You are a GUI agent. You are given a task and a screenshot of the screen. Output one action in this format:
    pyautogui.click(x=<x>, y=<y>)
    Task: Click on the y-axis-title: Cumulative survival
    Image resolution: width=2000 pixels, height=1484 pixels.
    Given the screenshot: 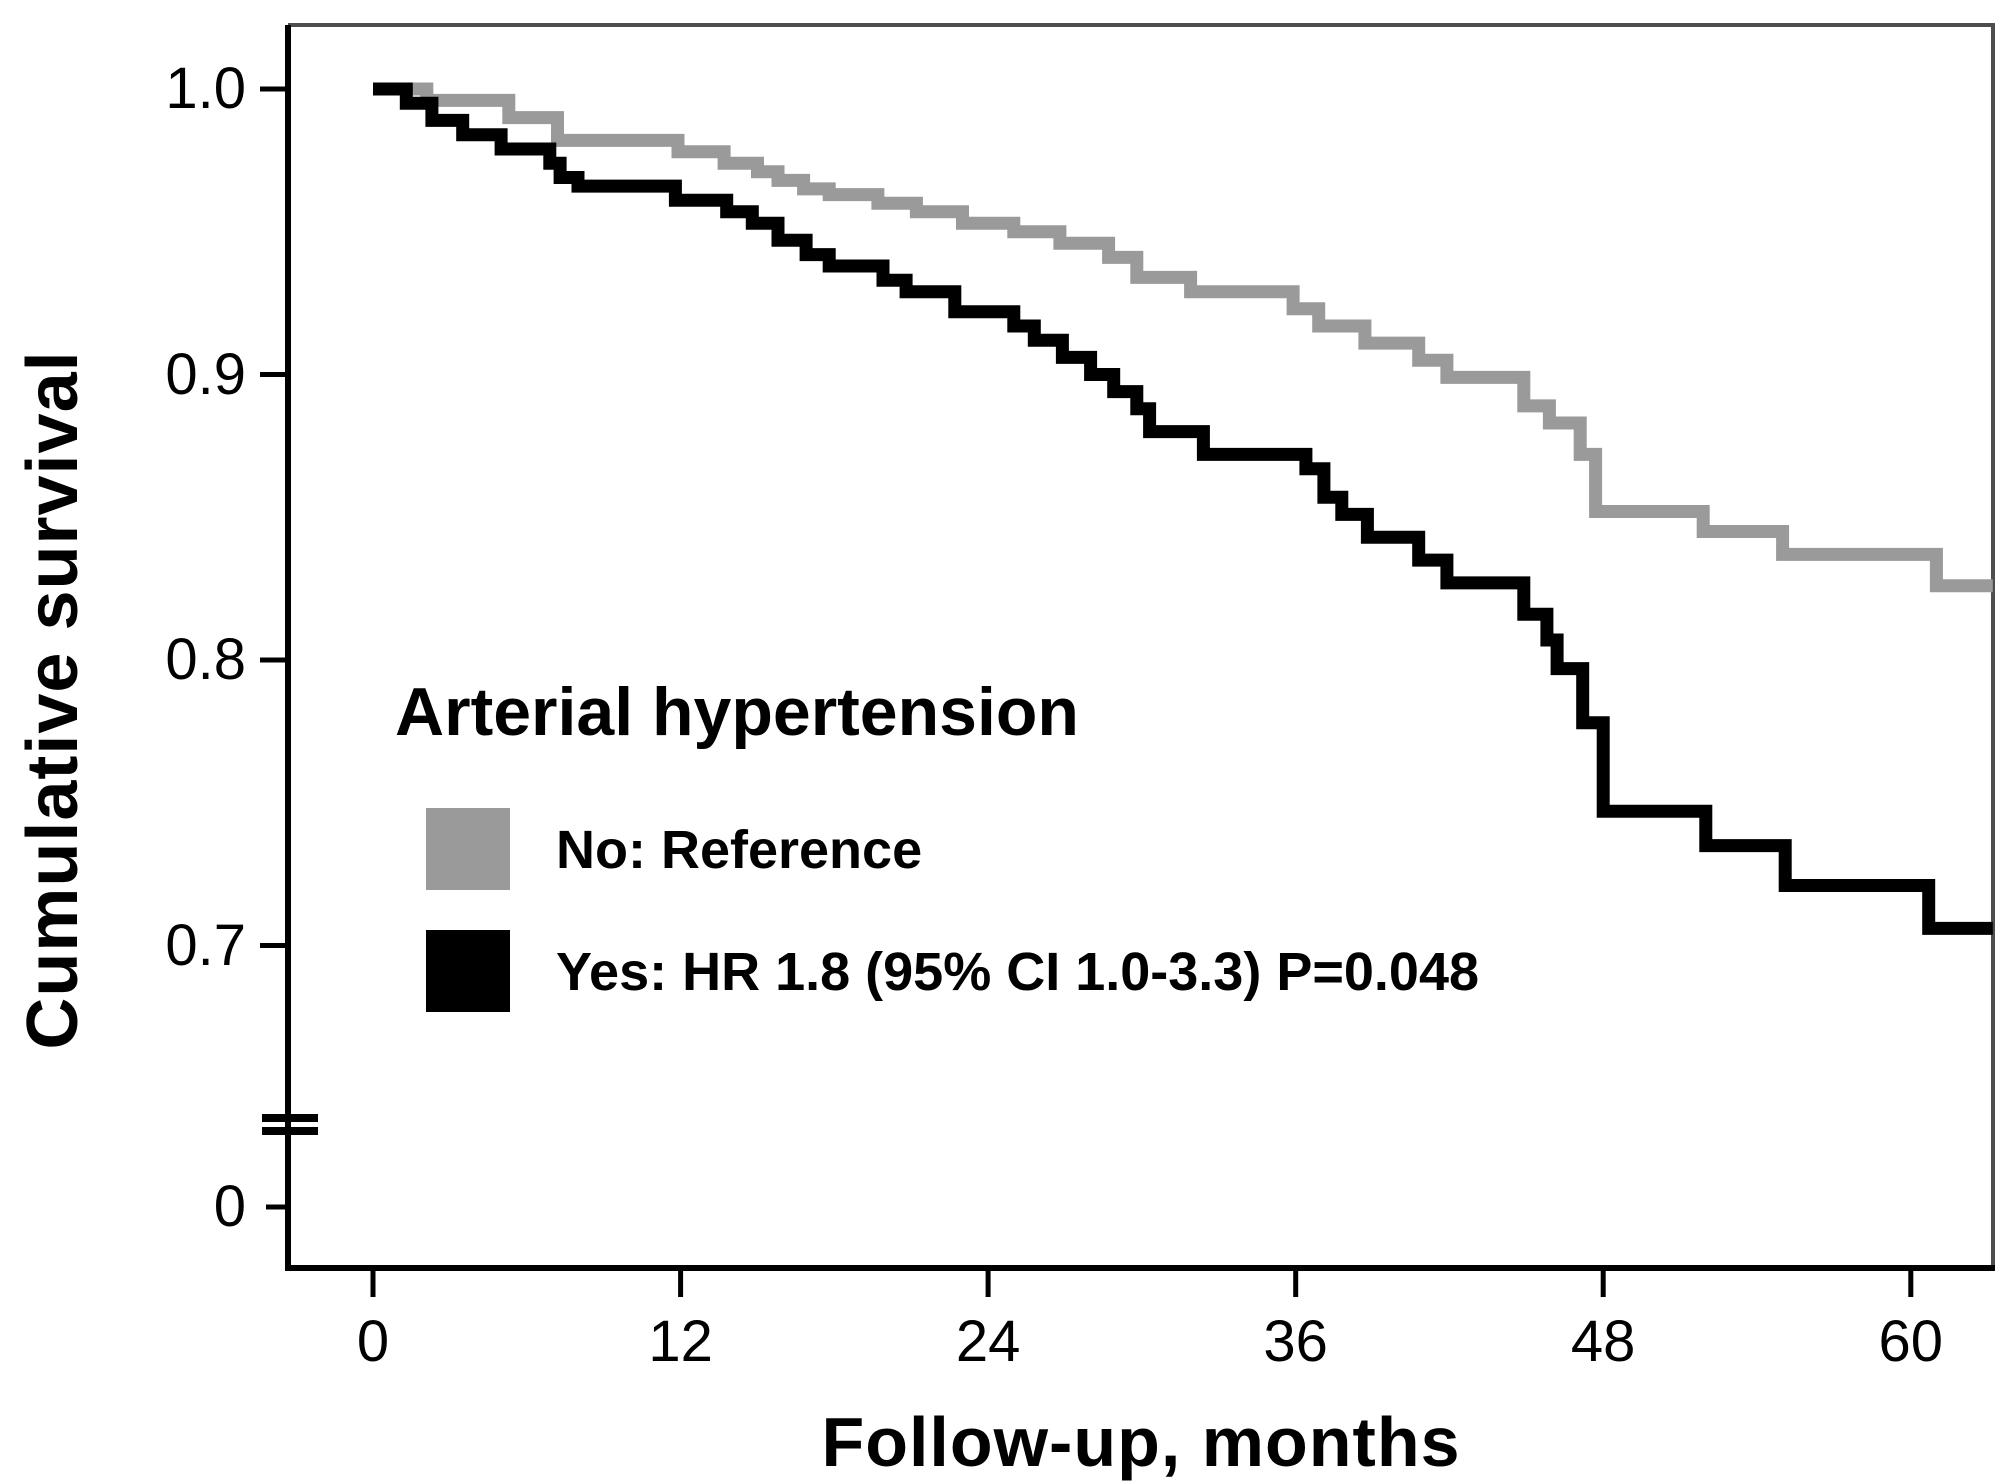 What is the action you would take?
    pyautogui.click(x=53, y=700)
    